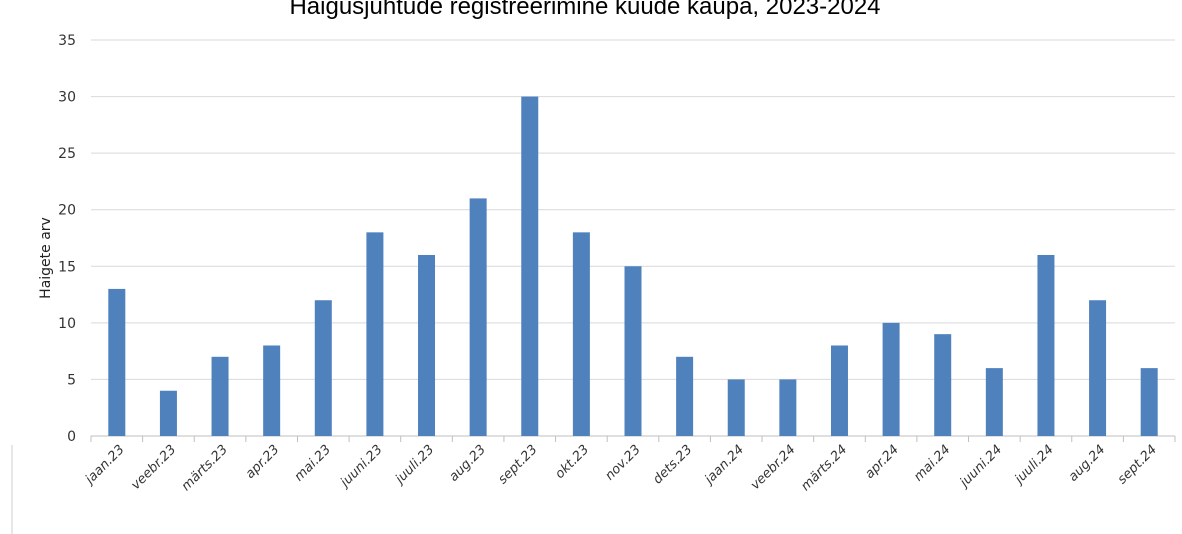 The width and height of the screenshot is (1182, 534). Describe the element at coordinates (980, 466) in the screenshot. I see `x-tick-label: juuni.24` at that location.